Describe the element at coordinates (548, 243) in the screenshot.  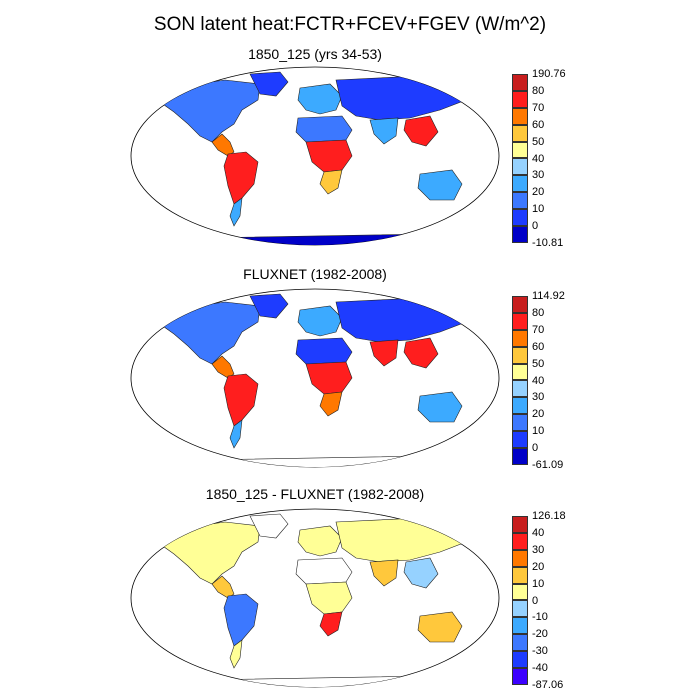
I see `colorbar-label: -10.81` at that location.